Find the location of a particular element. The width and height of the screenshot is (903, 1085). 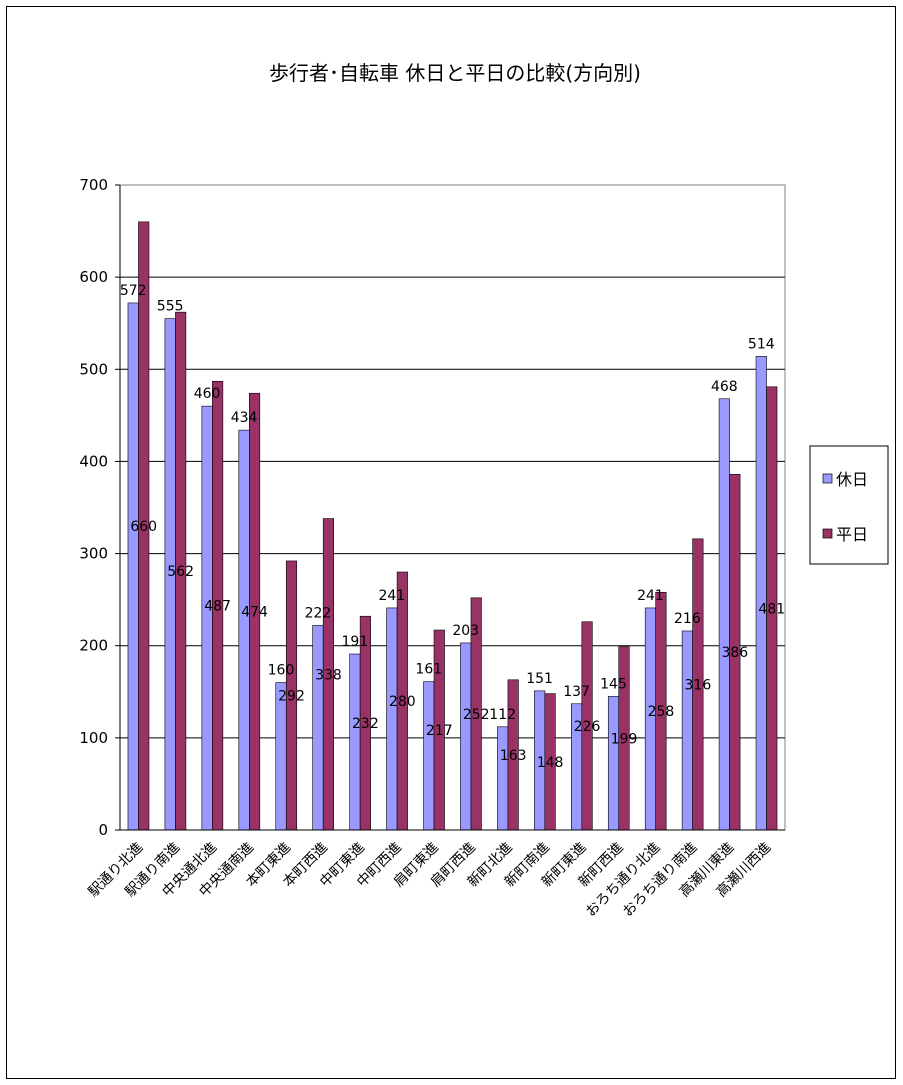

y-tick-label: 0 is located at coordinates (103, 830).